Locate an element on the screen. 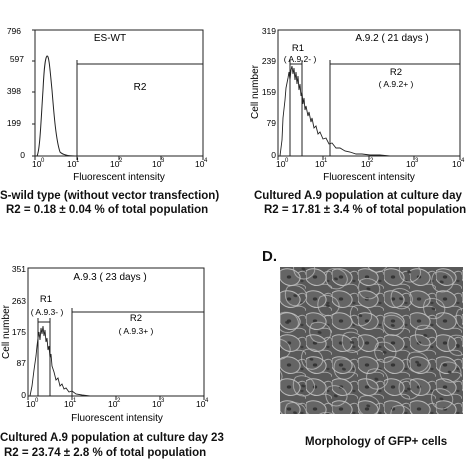 This screenshot has width=474, height=474. y-tick: 199 is located at coordinates (14, 123).